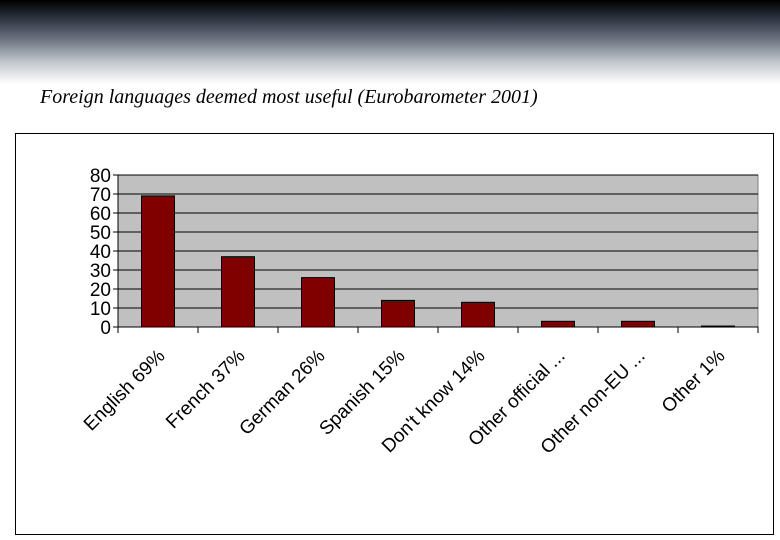 This screenshot has width=780, height=540. Describe the element at coordinates (100, 252) in the screenshot. I see `y-tick-label-40: 40` at that location.